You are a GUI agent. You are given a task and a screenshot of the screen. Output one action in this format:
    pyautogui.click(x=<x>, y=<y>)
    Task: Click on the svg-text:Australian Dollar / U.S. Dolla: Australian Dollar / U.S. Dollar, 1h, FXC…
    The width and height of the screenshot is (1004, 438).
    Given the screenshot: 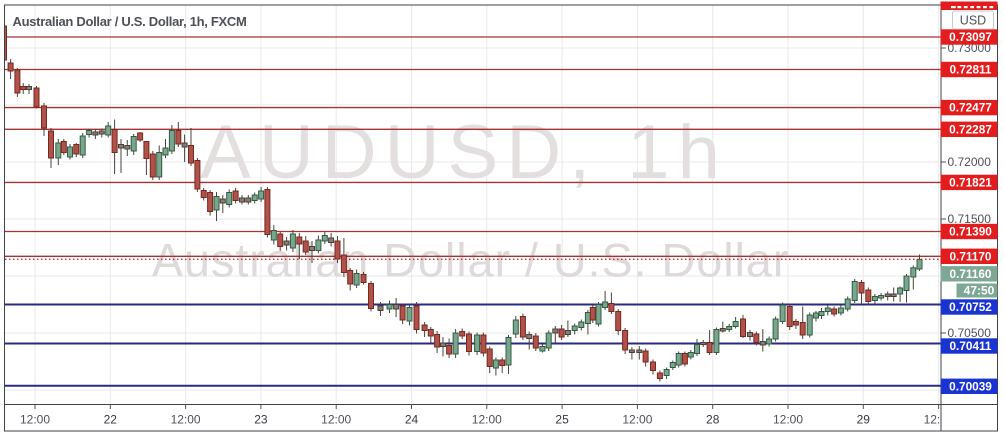 What is the action you would take?
    pyautogui.click(x=130, y=21)
    